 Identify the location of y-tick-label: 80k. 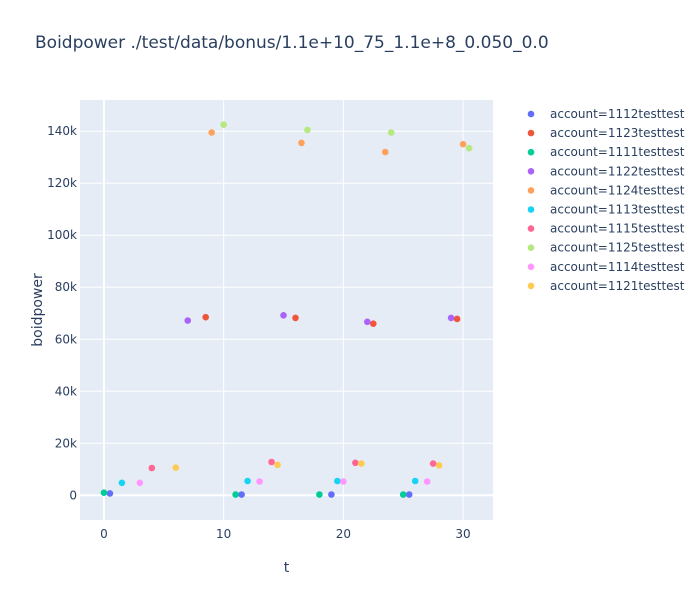
(66, 287).